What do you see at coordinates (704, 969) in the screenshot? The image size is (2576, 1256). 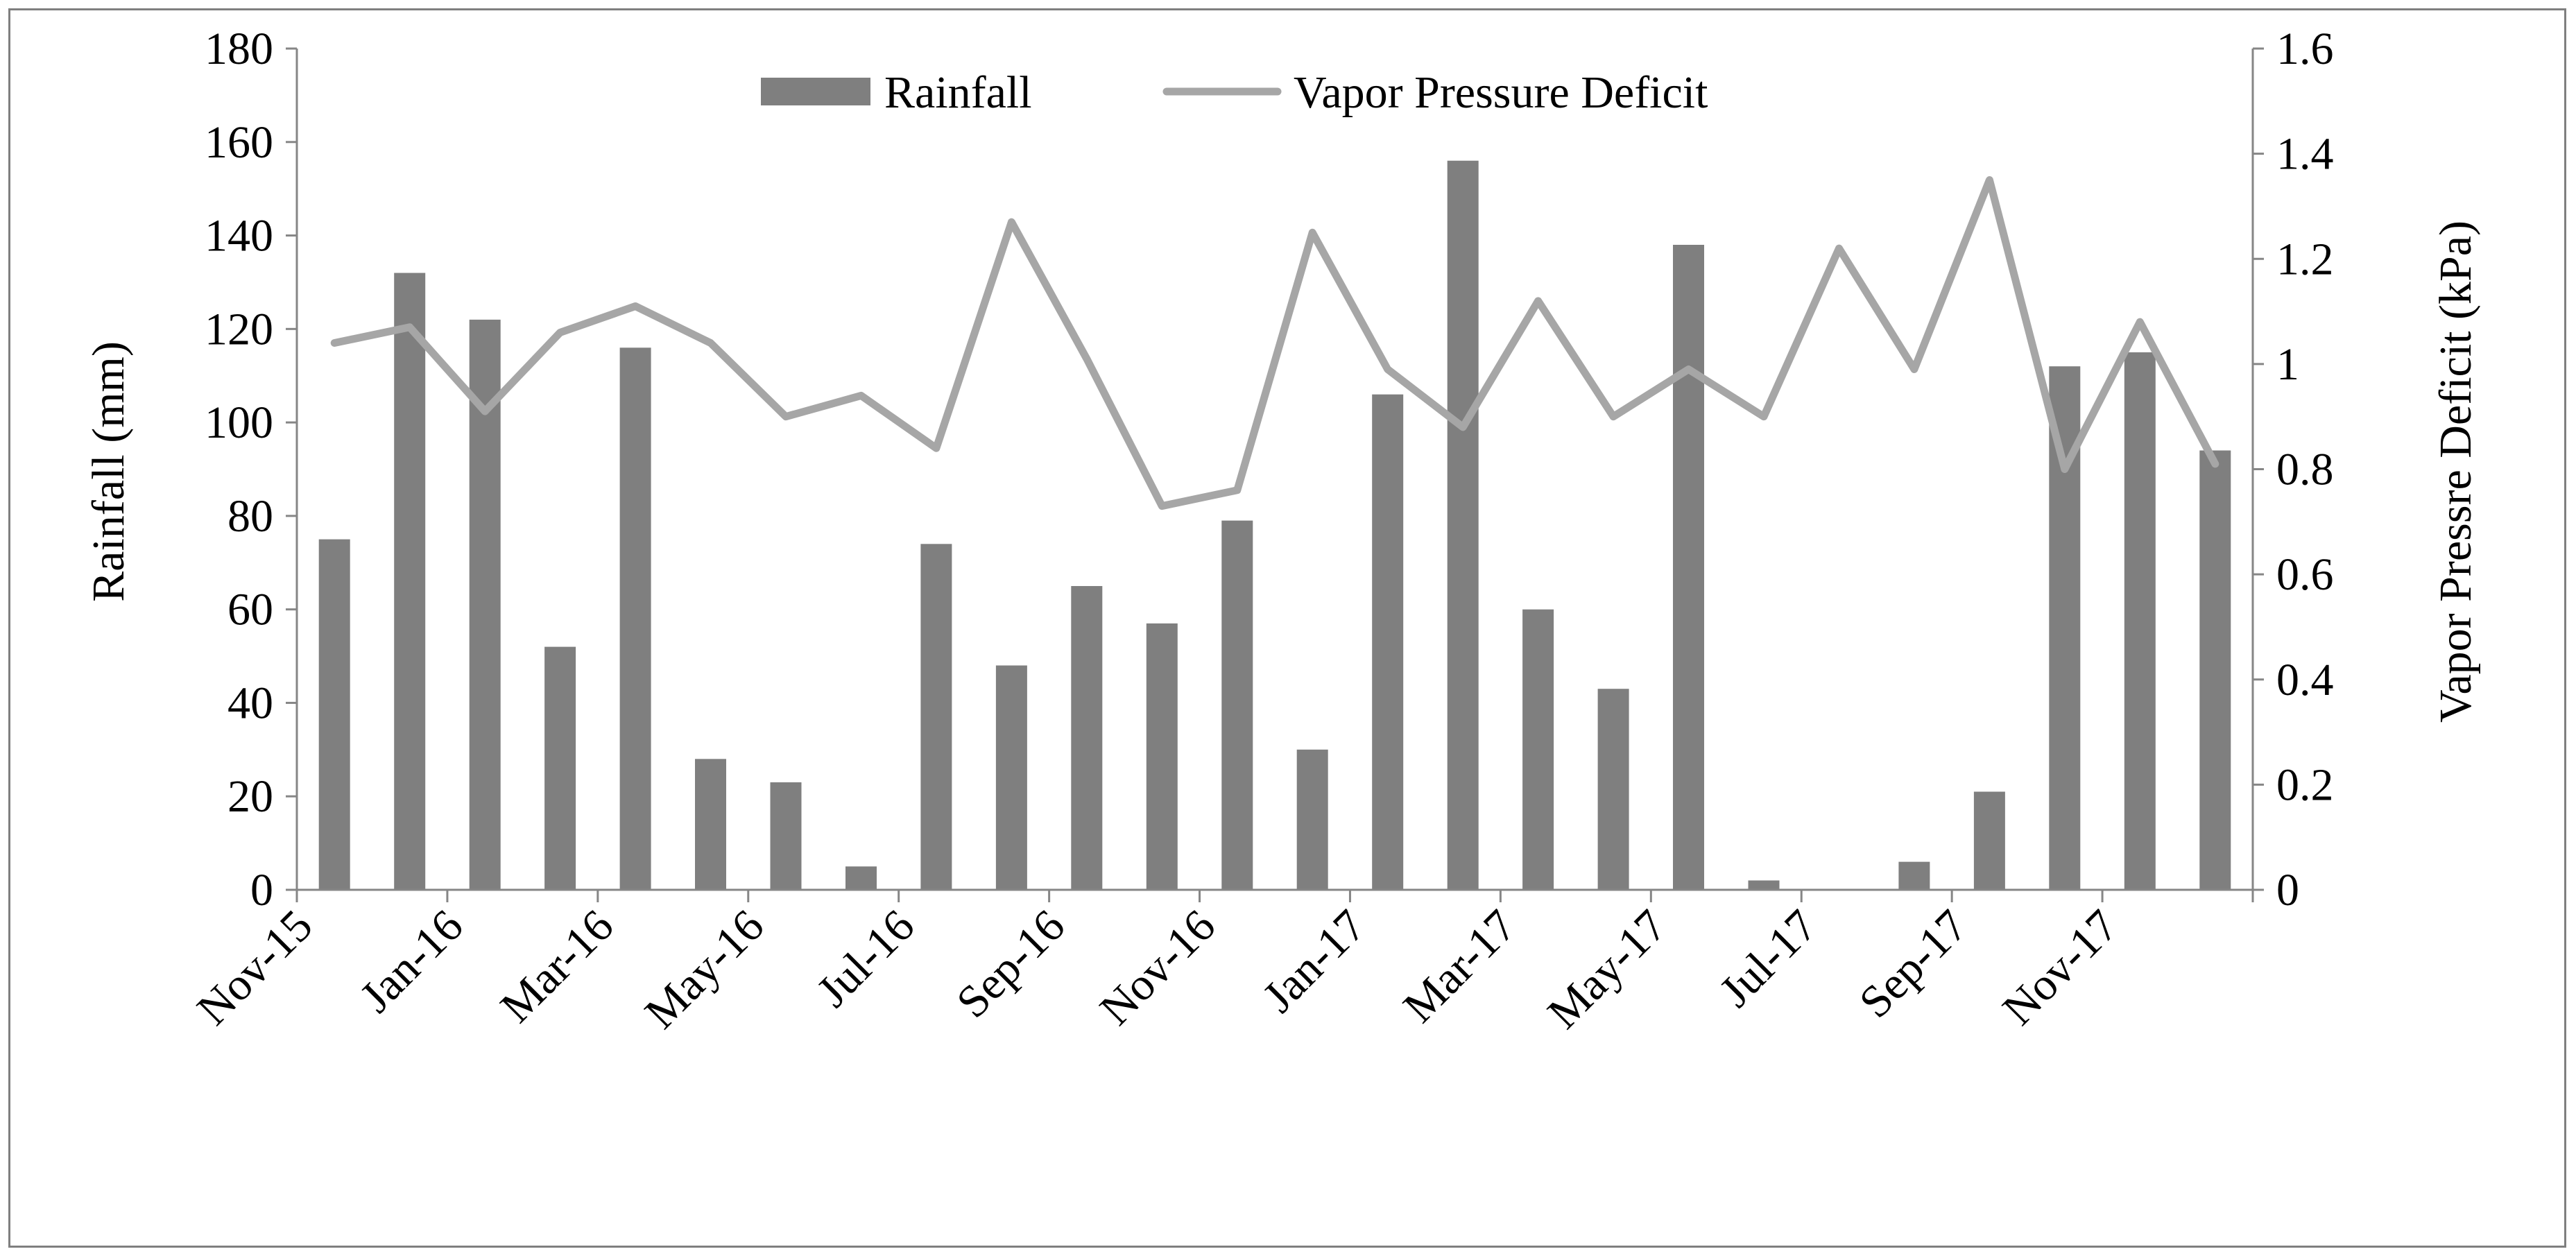 I see `x-tick-label: May-16` at bounding box center [704, 969].